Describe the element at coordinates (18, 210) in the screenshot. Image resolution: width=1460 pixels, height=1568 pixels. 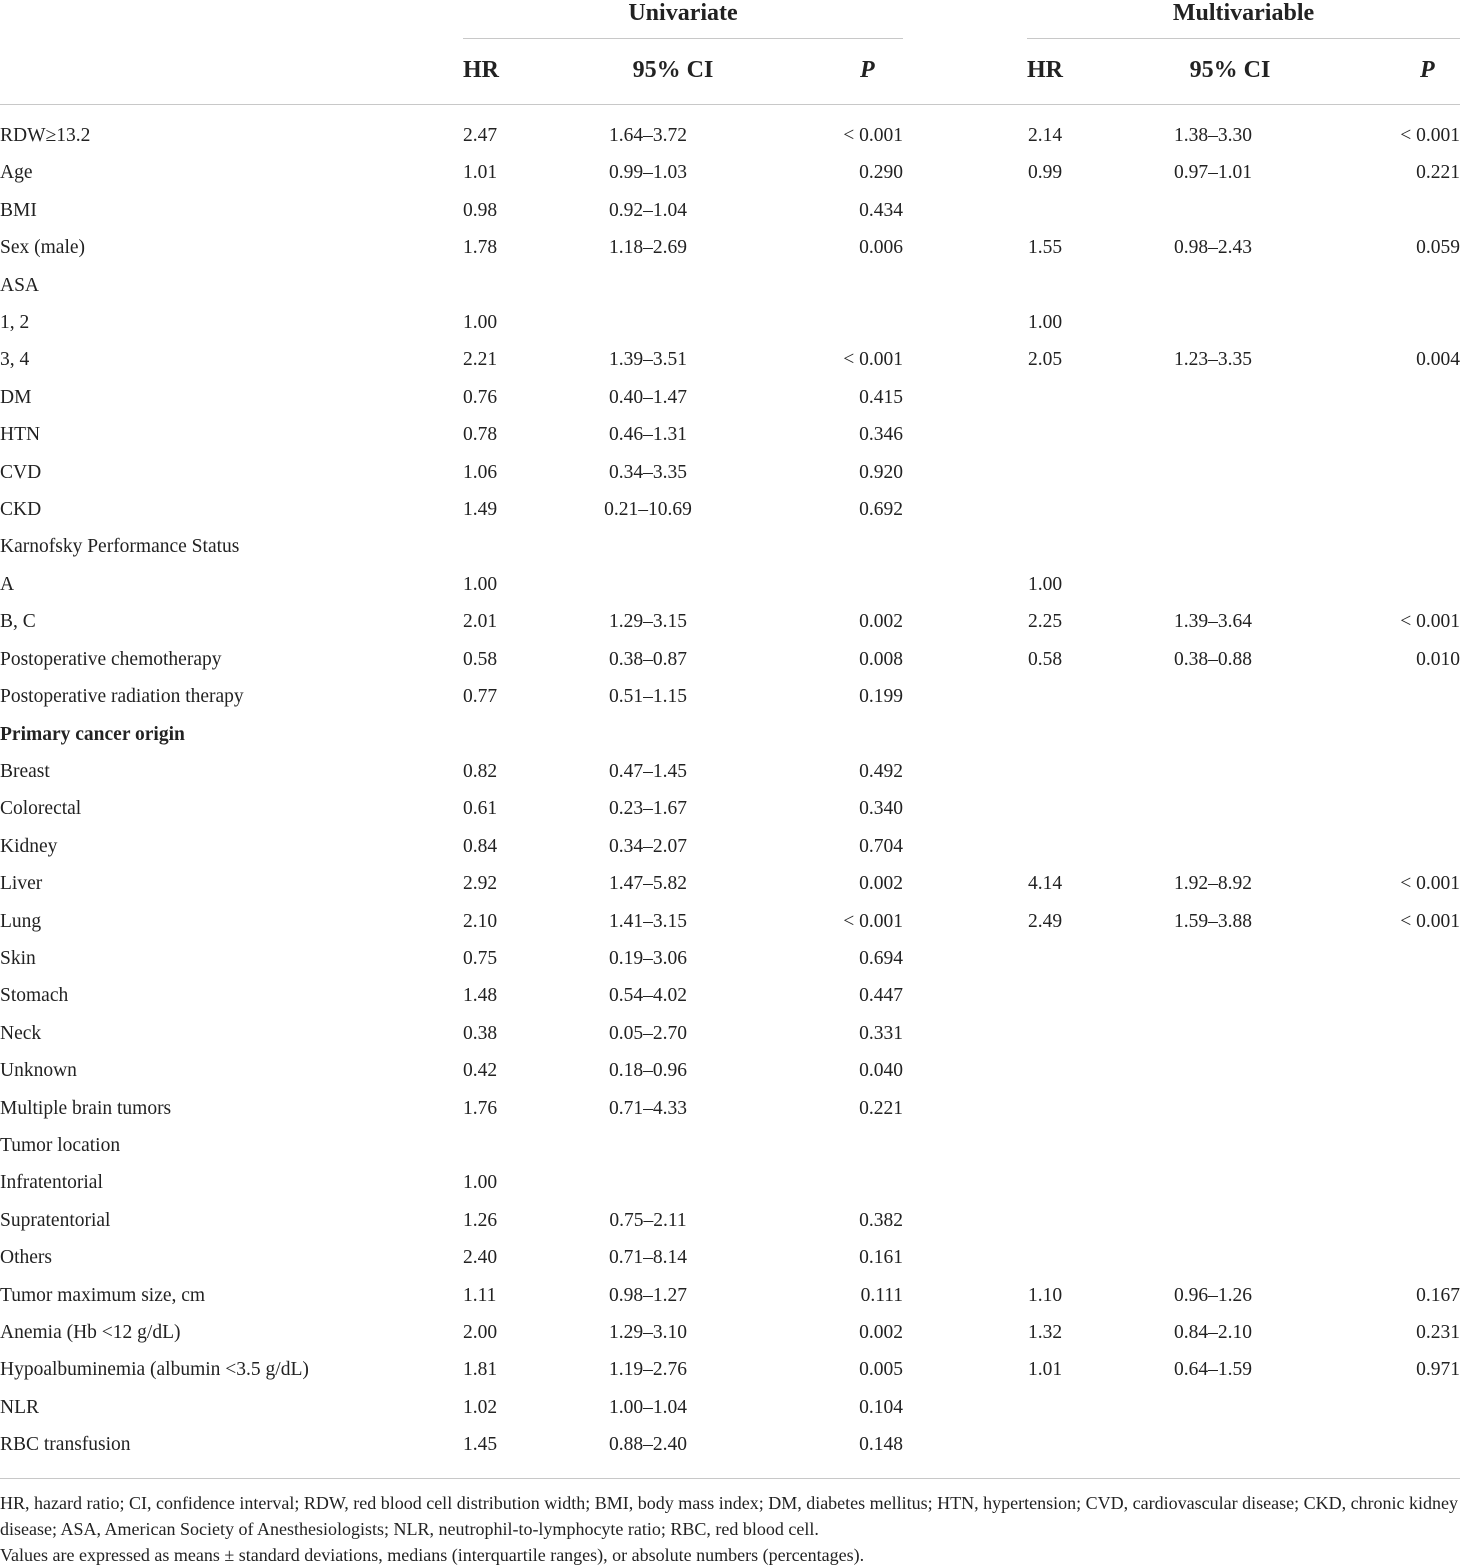
I see `row-label: BMI` at that location.